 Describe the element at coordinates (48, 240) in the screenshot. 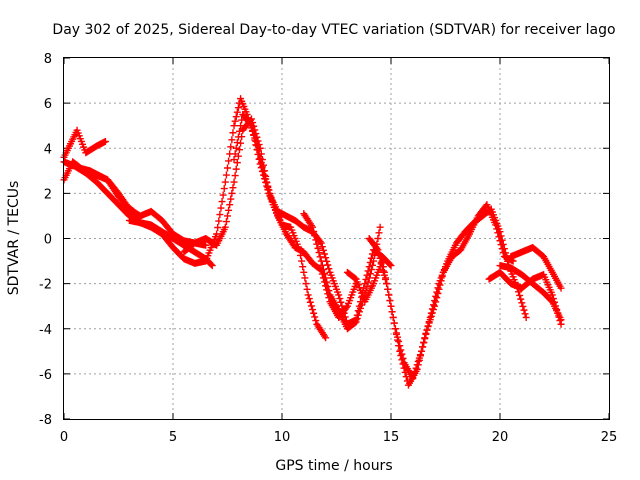

I see `y-tick-label: 0` at that location.